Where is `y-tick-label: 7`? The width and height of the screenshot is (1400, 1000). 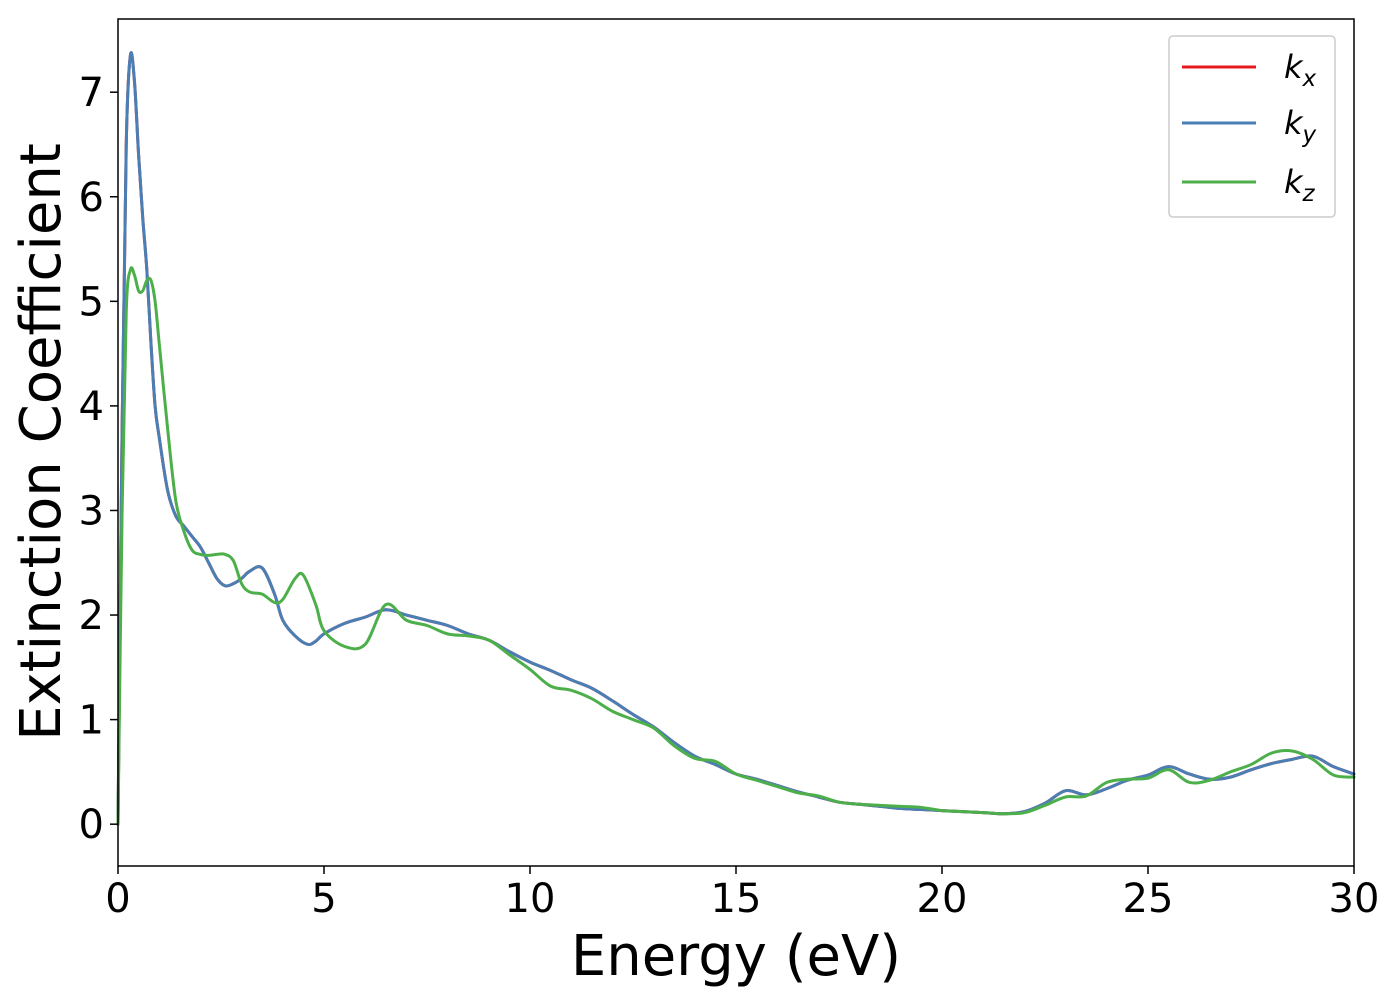 y-tick-label: 7 is located at coordinates (91, 93).